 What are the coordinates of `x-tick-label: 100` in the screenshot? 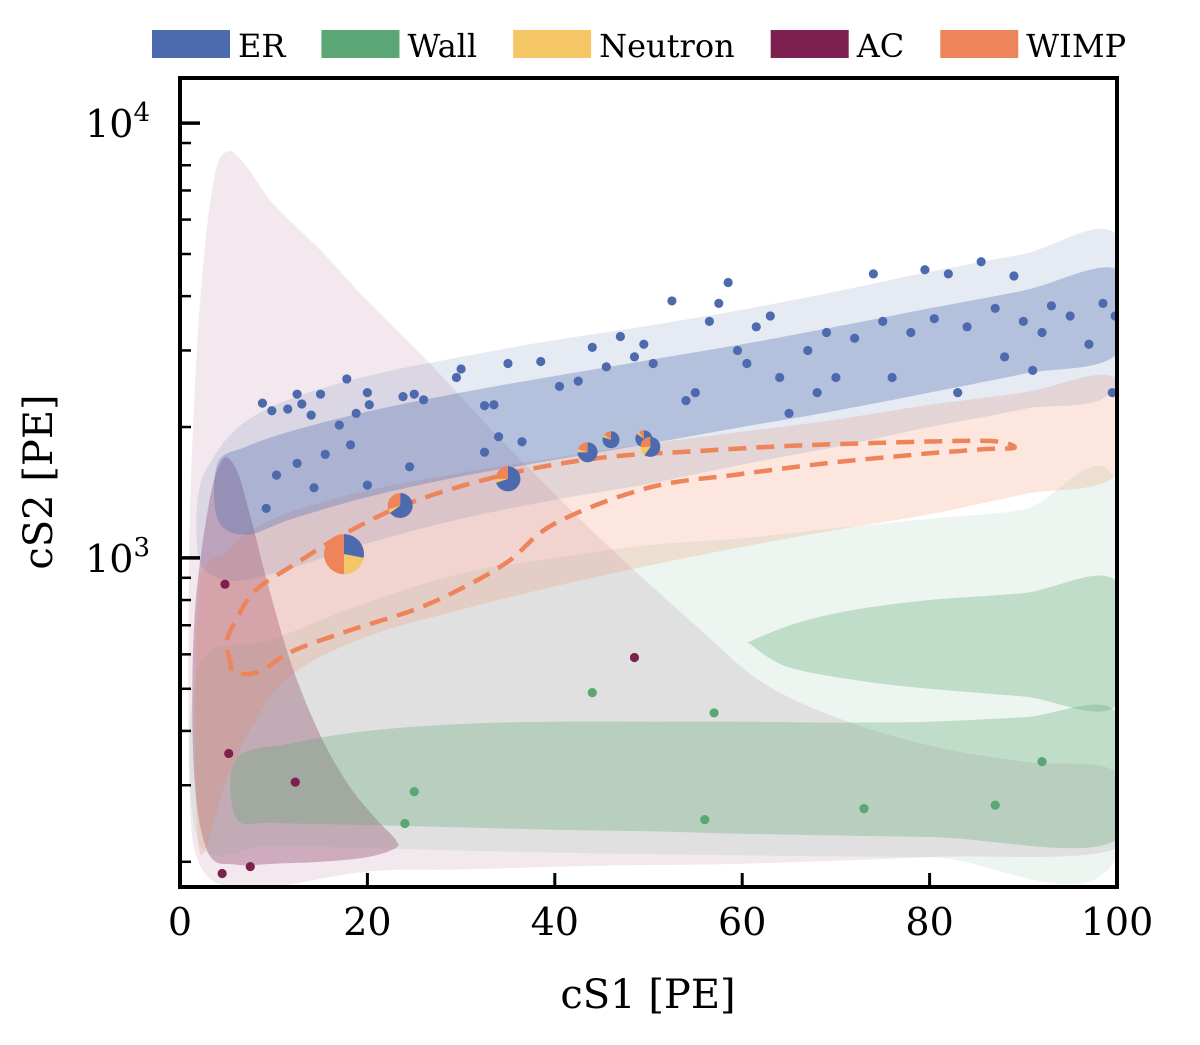 It's located at (1117, 922).